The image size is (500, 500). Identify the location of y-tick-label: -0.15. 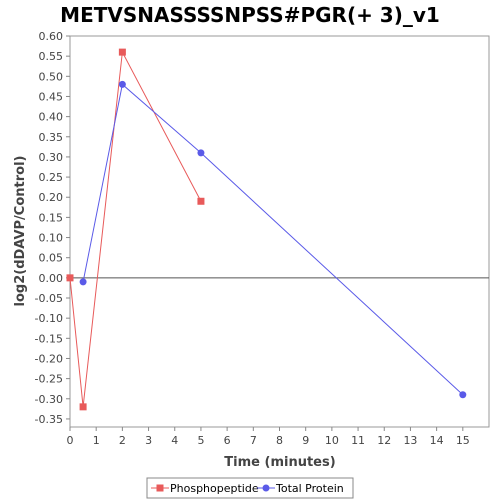
(49, 338).